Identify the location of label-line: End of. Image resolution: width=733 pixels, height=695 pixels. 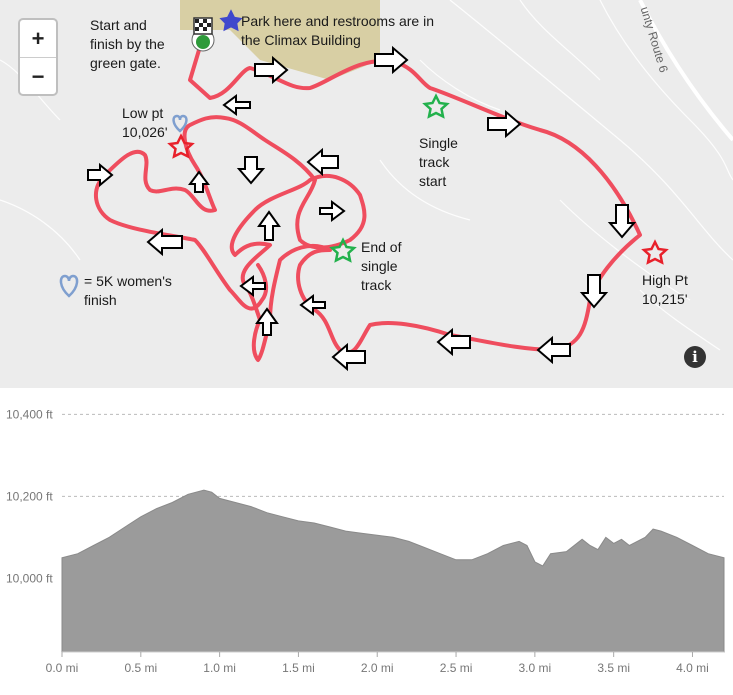
(381, 247).